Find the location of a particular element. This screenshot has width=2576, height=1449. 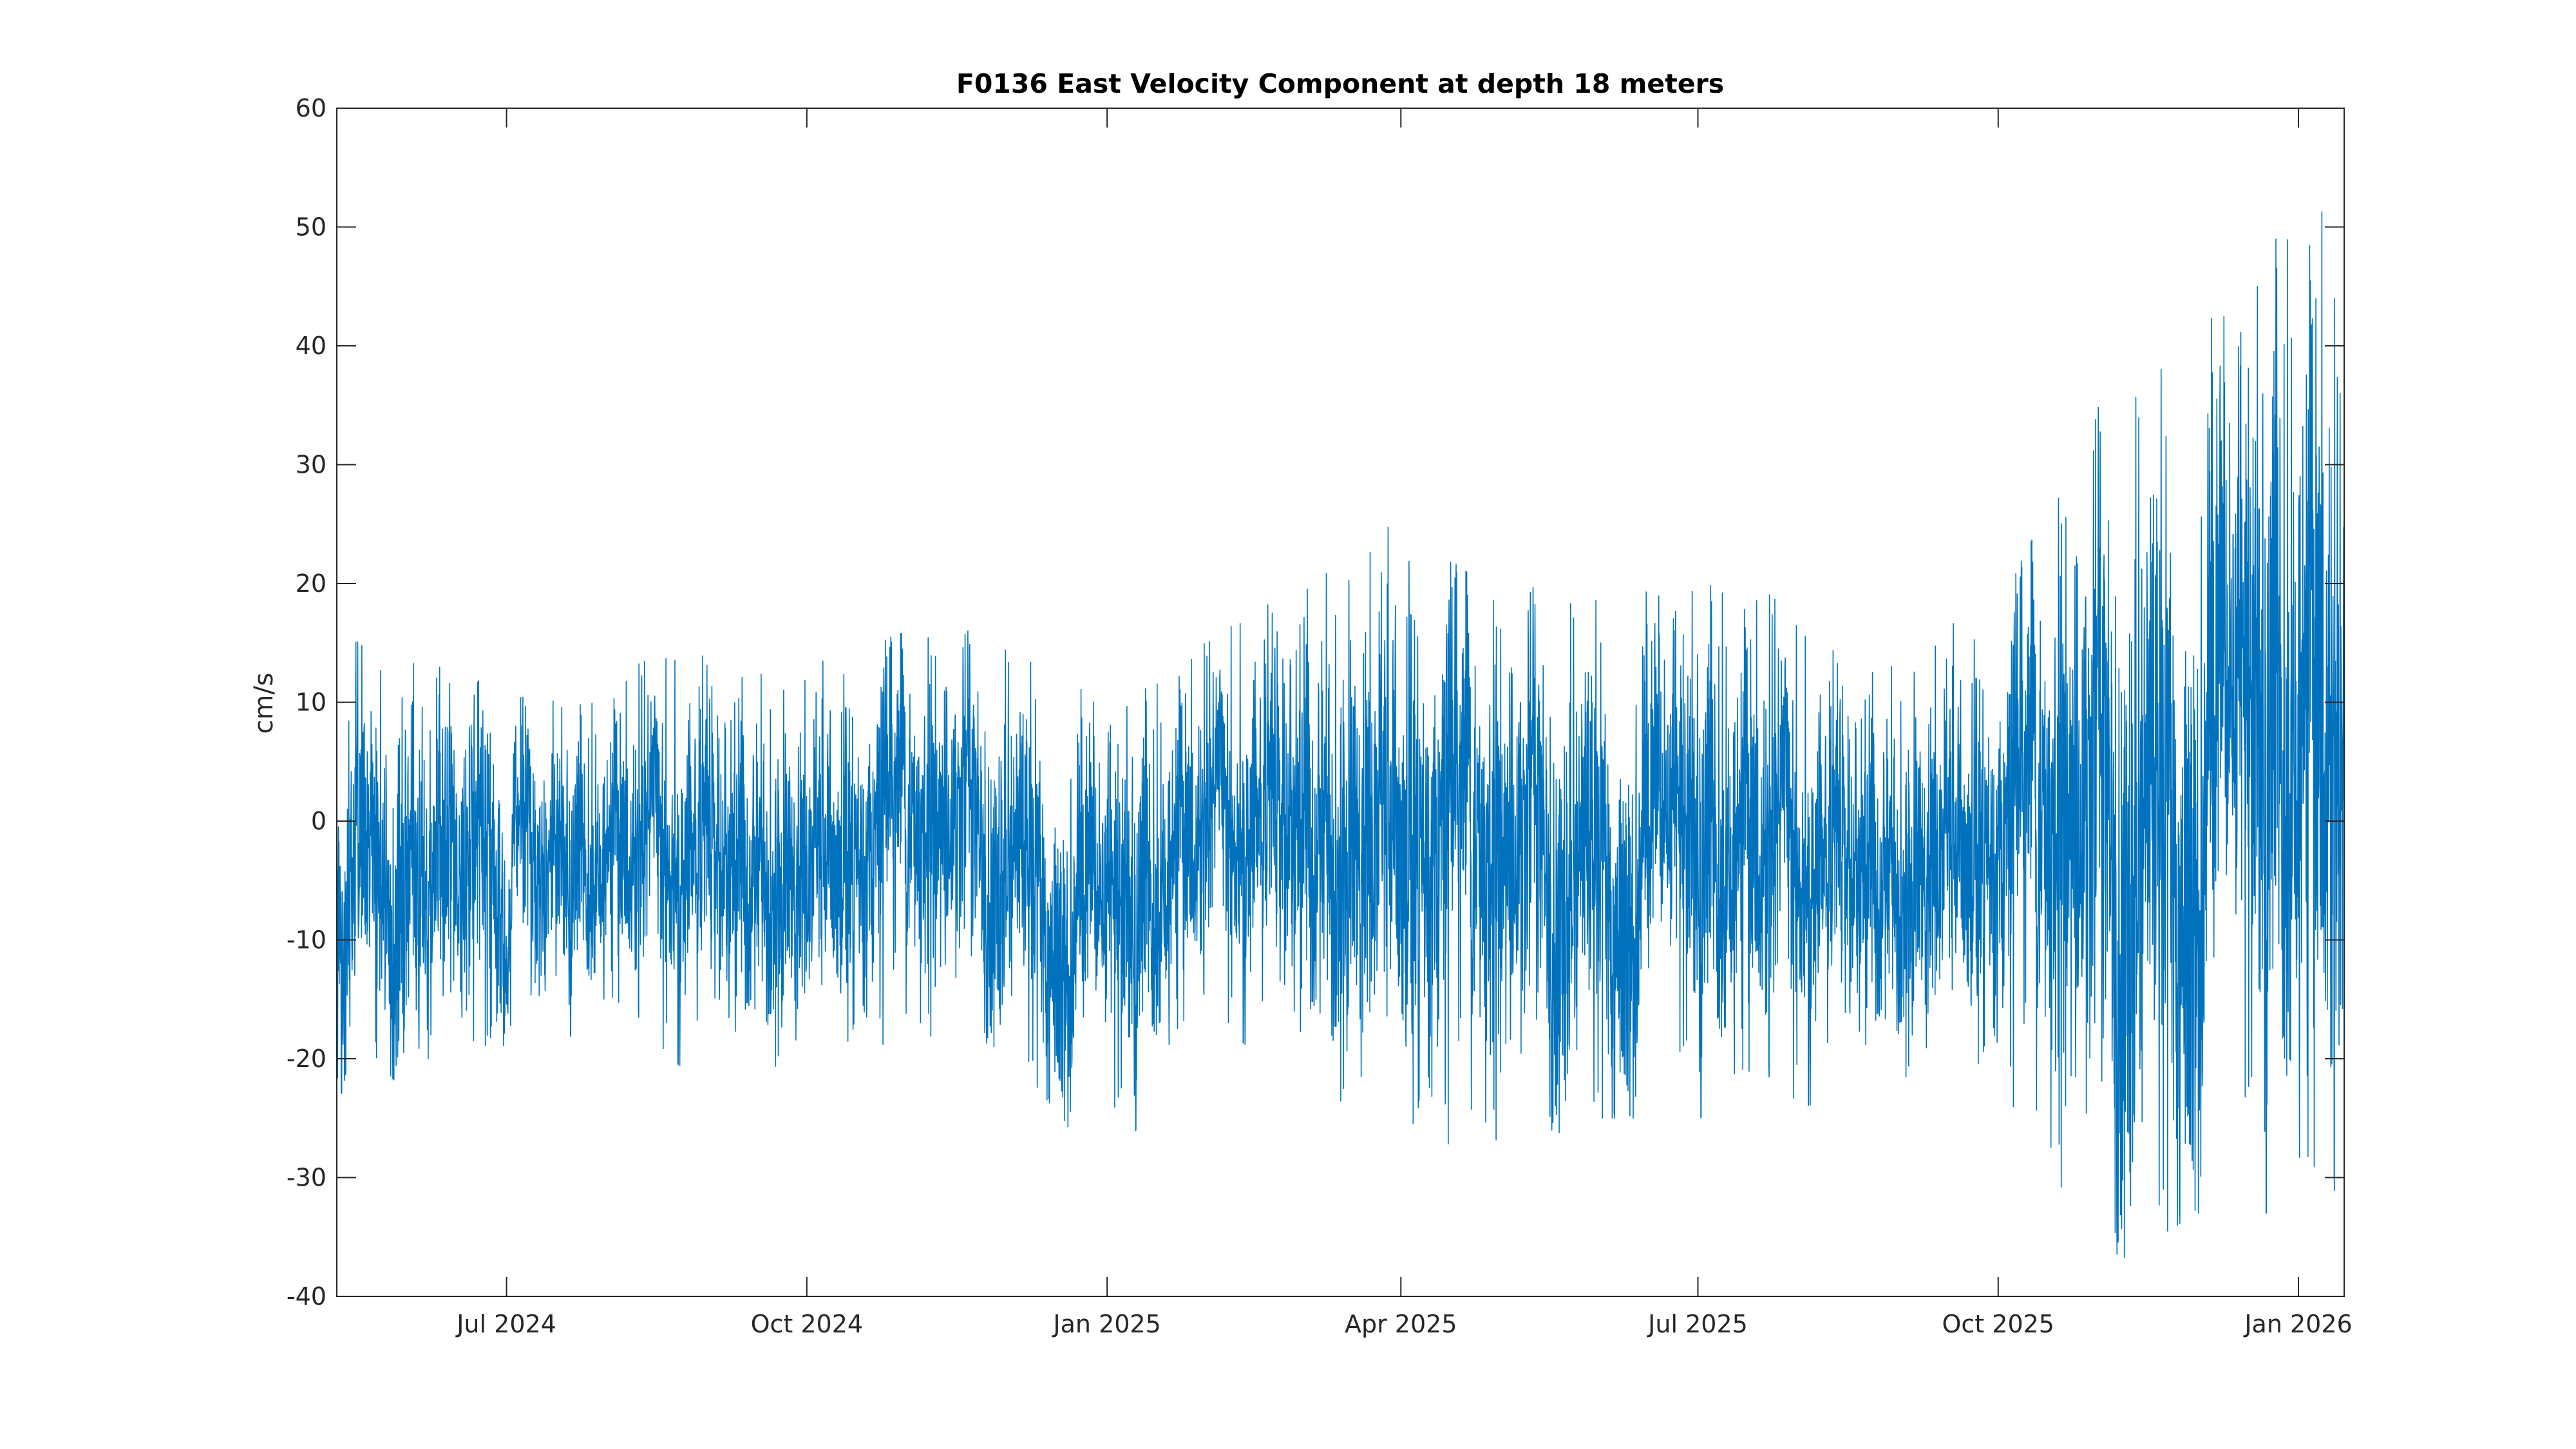

y-tick-label: 10 is located at coordinates (311, 702).